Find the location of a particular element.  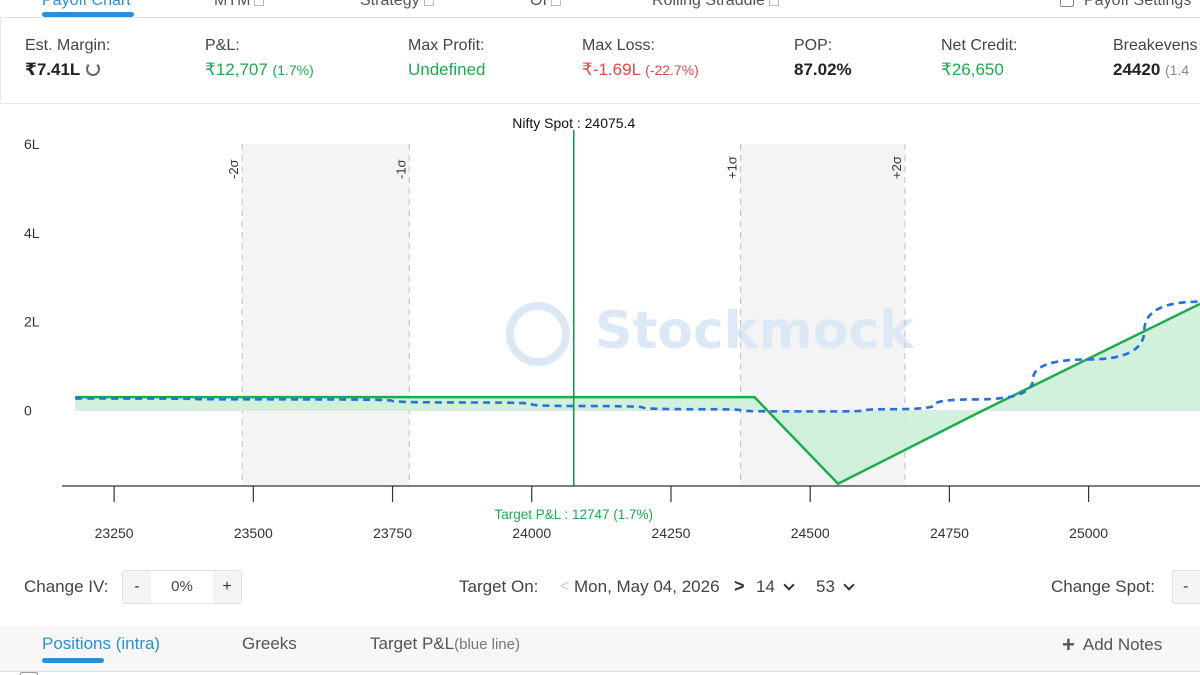

change-iv-label: Change IV: is located at coordinates (66, 586).